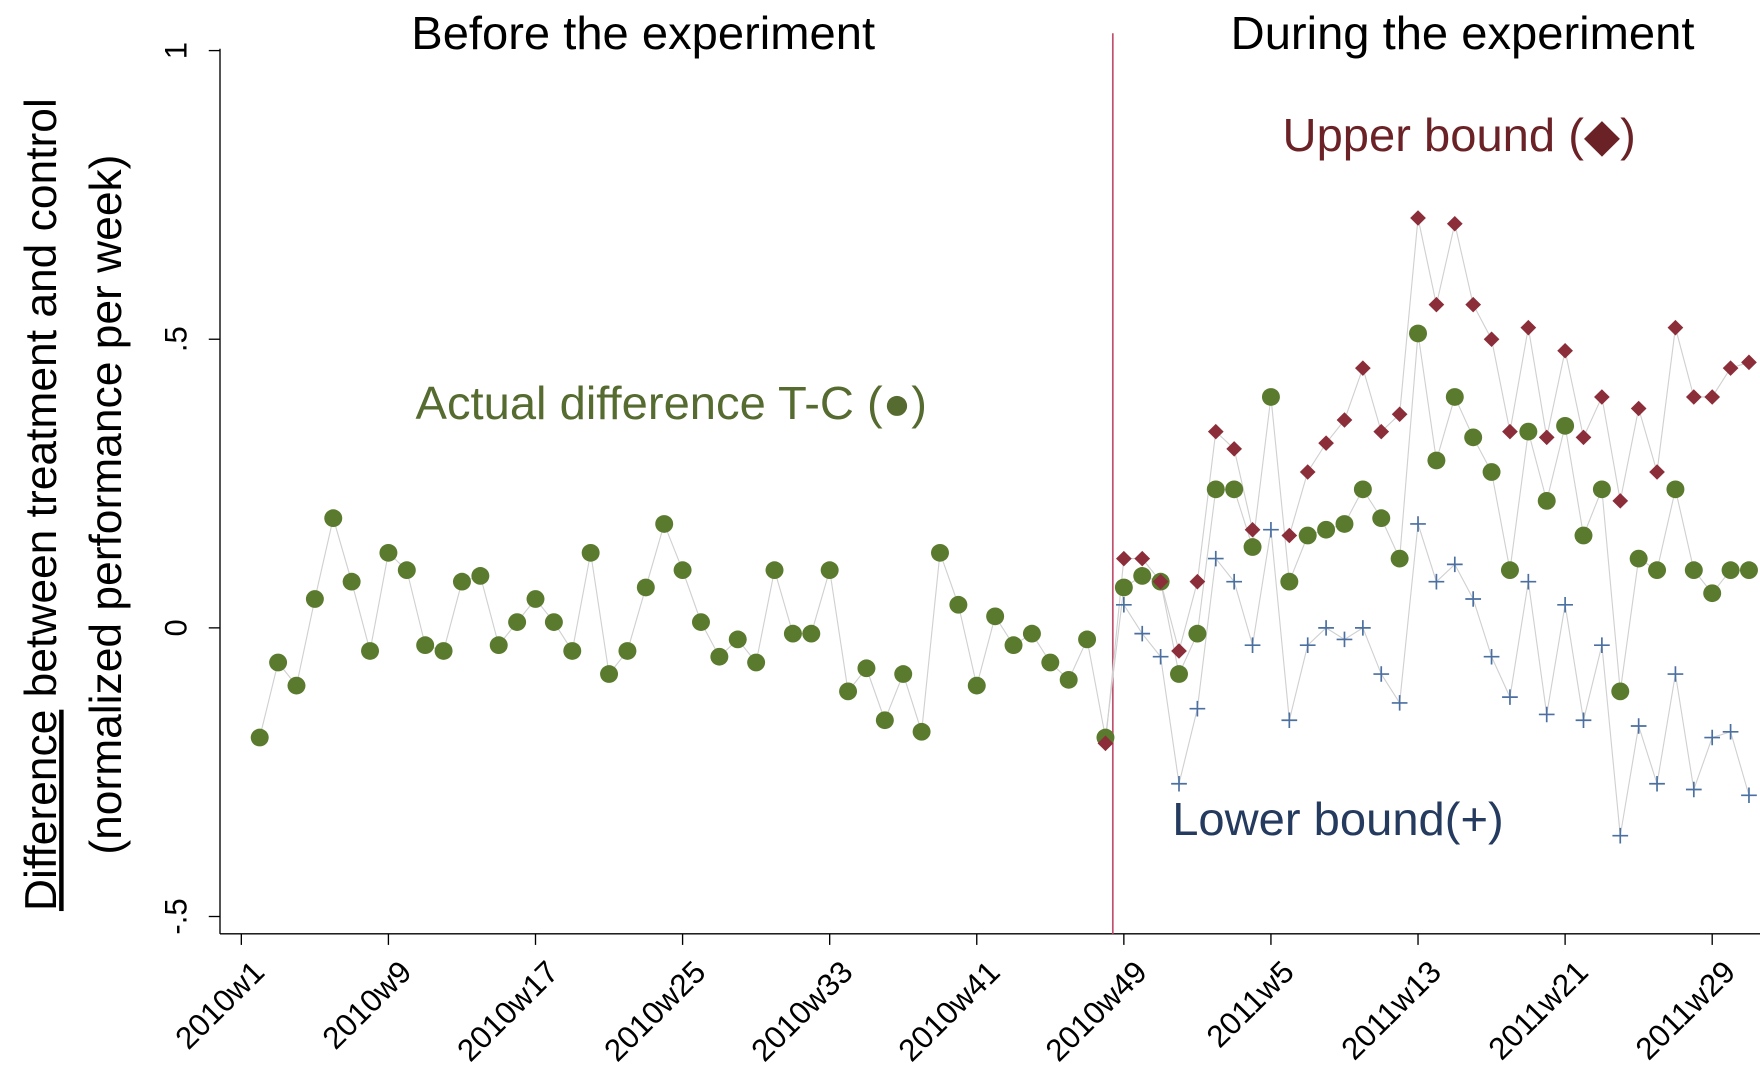 This screenshot has height=1078, width=1760. What do you see at coordinates (175, 916) in the screenshot?
I see `y-tick-label: -.5` at bounding box center [175, 916].